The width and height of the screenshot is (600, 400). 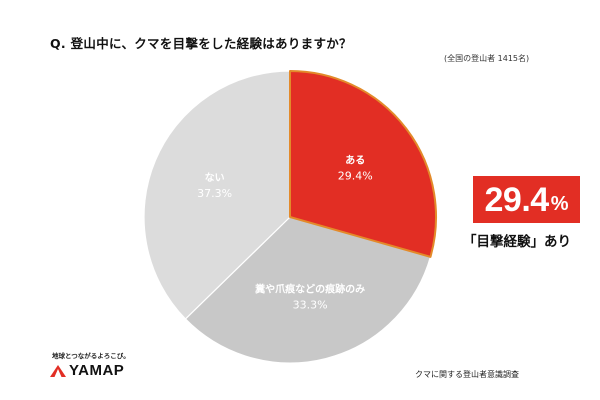 I want to click on brand-logo: 地球とつながるよろこび。 YAMAP, so click(x=90, y=364).